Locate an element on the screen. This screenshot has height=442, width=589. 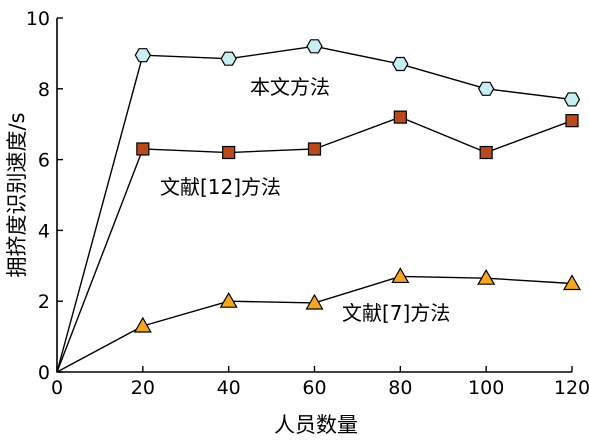
x-tick-label: 80 is located at coordinates (400, 388).